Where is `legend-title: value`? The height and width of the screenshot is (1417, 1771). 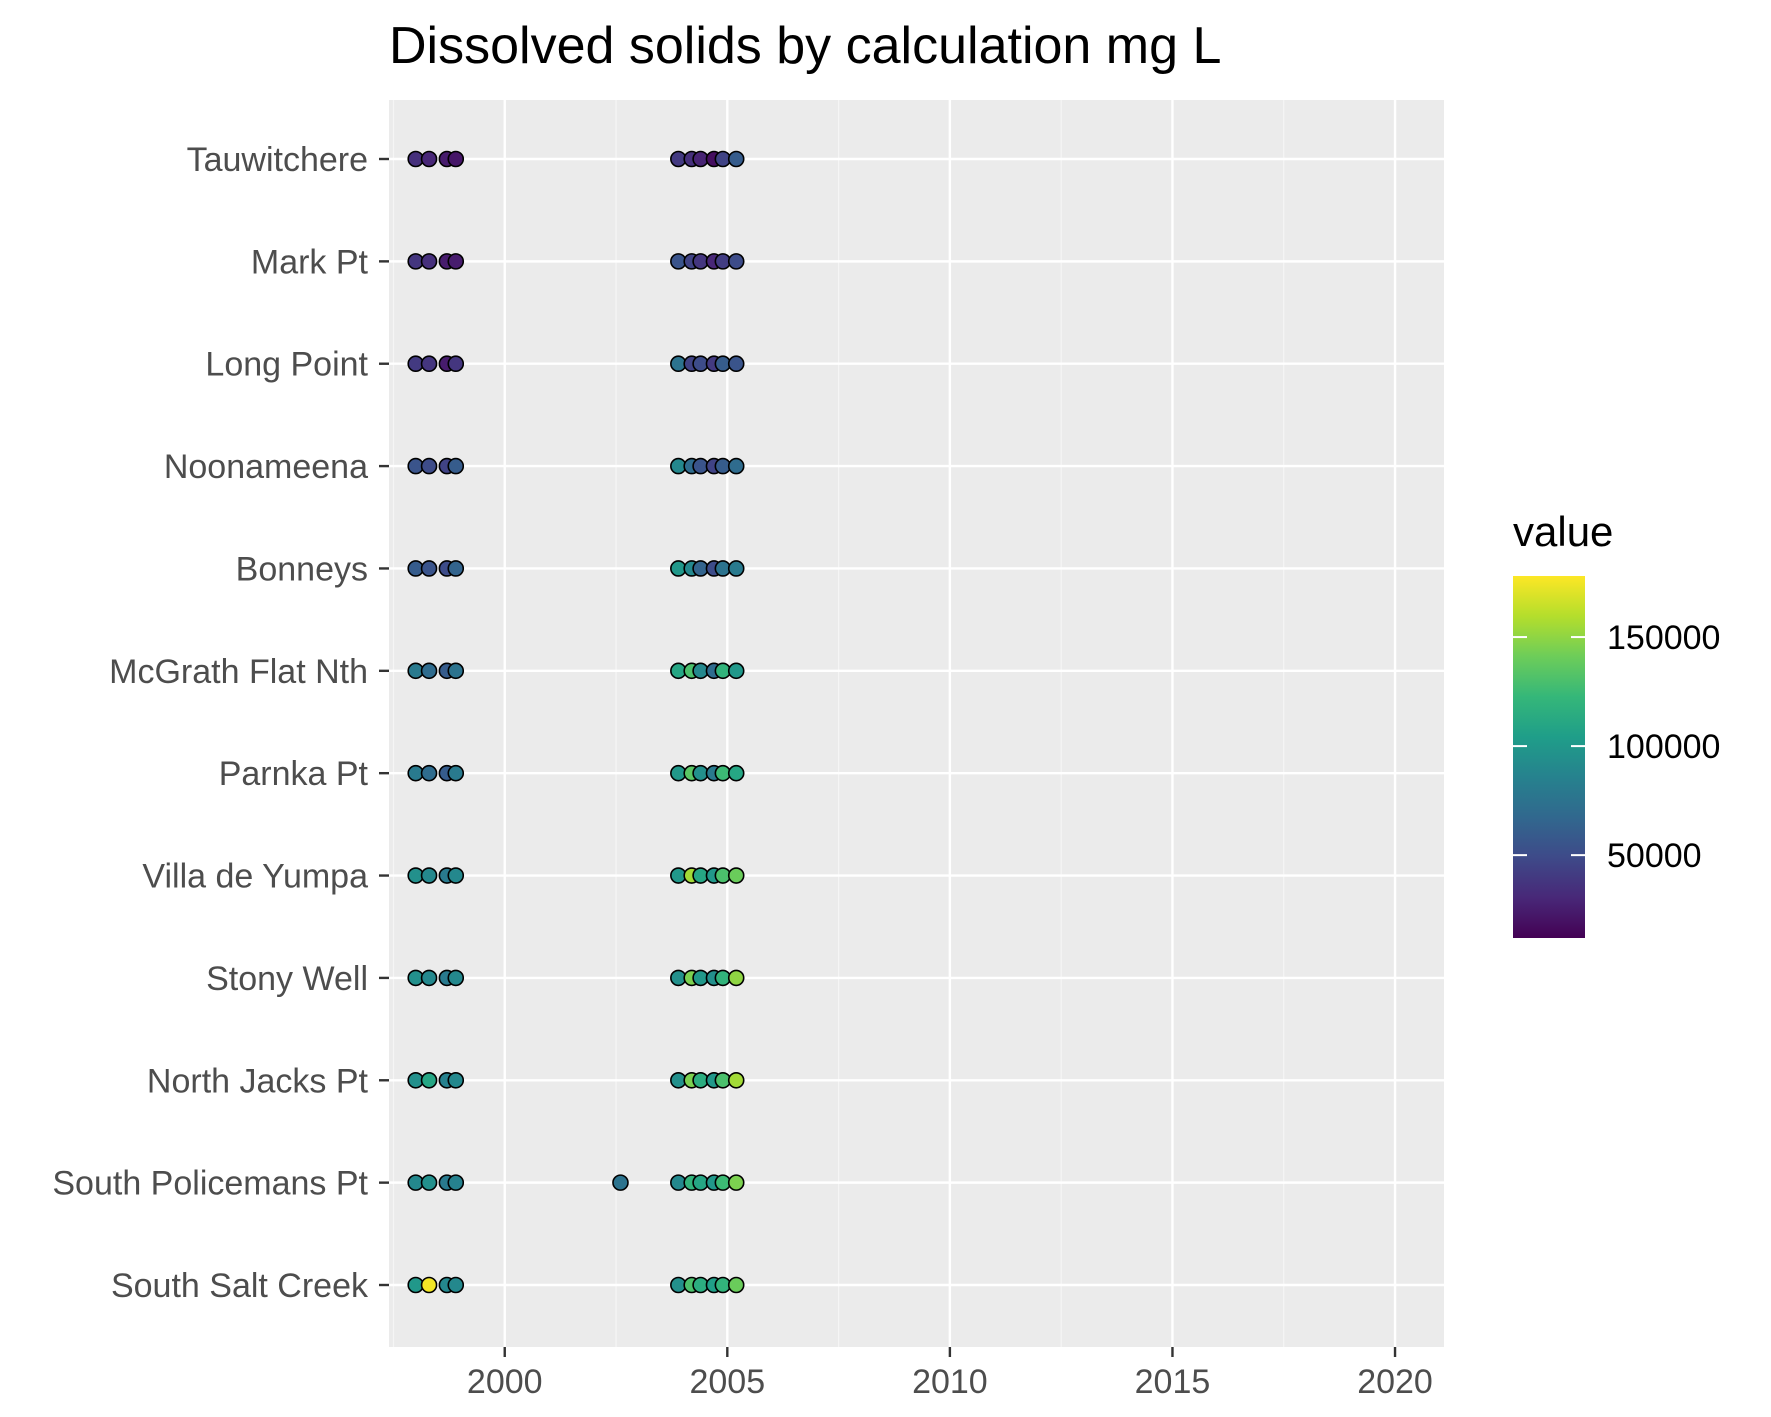 legend-title: value is located at coordinates (1563, 531).